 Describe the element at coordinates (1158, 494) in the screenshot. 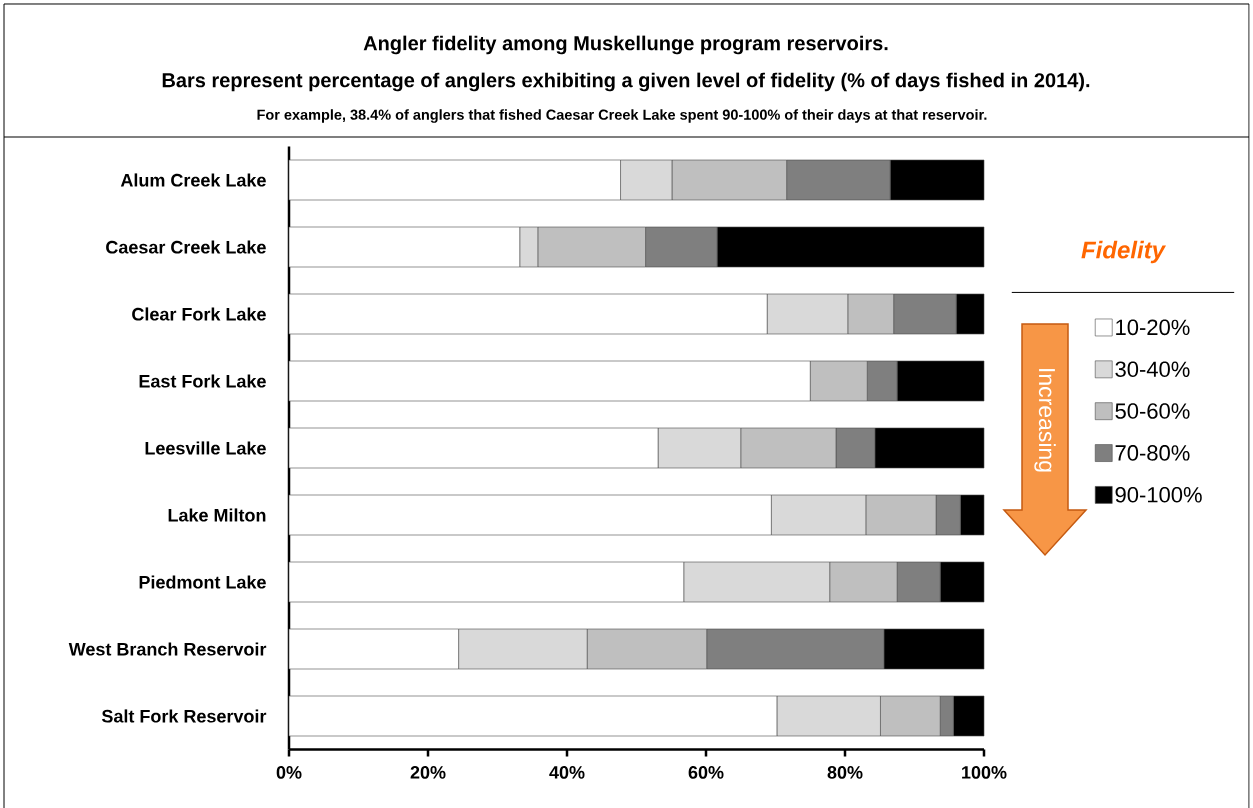

I see `legend-label: 90-100%` at that location.